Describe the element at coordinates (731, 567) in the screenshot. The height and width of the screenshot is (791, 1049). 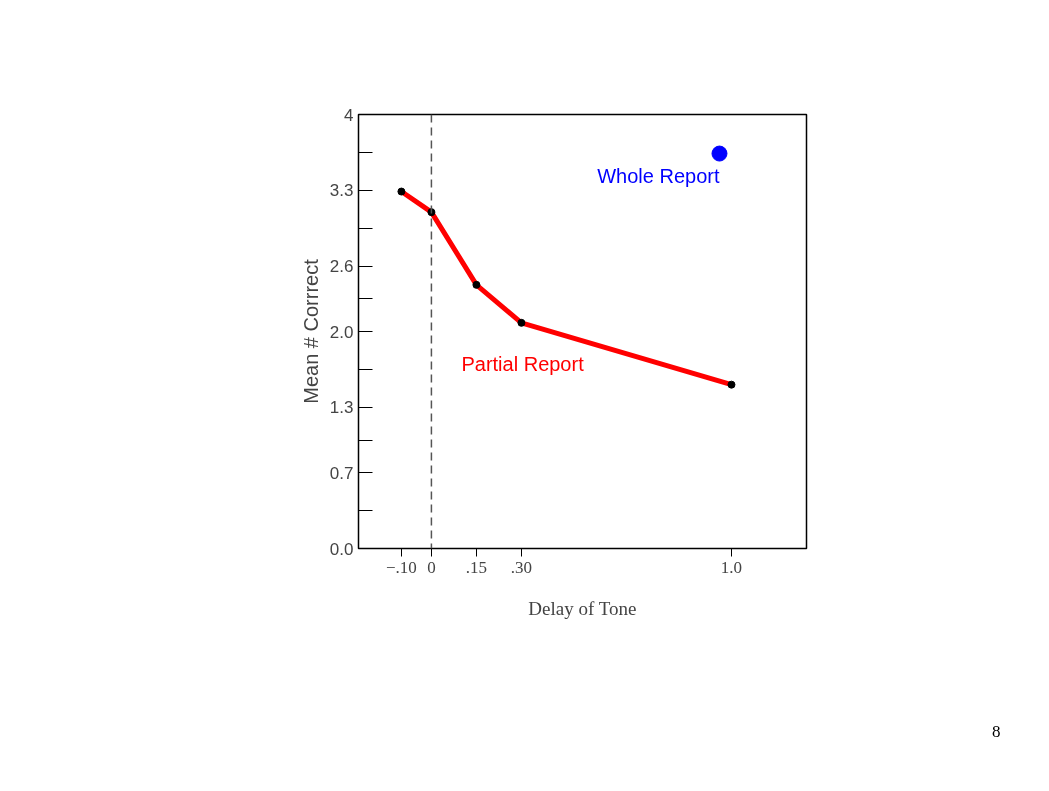
I see `x-tick-label: 1.0` at that location.